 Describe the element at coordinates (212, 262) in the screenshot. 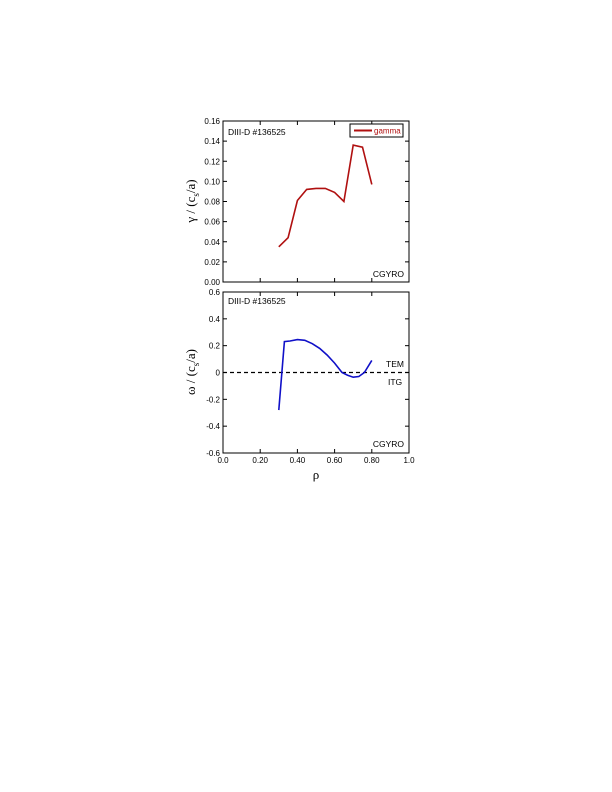

I see `y-tick-label: 0.02` at that location.